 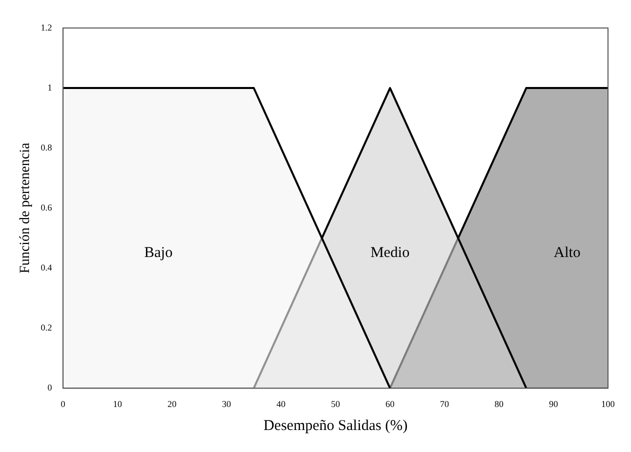 What do you see at coordinates (118, 403) in the screenshot?
I see `x-tick-label: 10` at bounding box center [118, 403].